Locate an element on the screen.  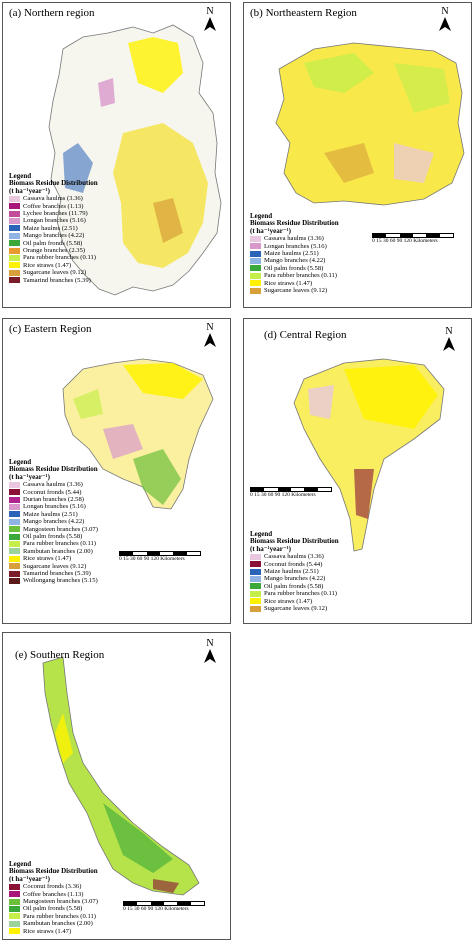
panel-title: (b) Northeastern Region is located at coordinates (303, 13).